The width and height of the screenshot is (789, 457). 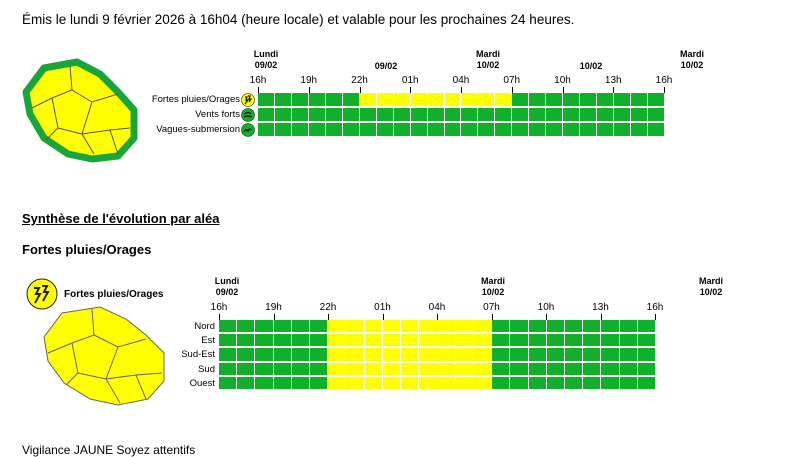 I want to click on vigilance-row-sud, so click(x=437, y=368).